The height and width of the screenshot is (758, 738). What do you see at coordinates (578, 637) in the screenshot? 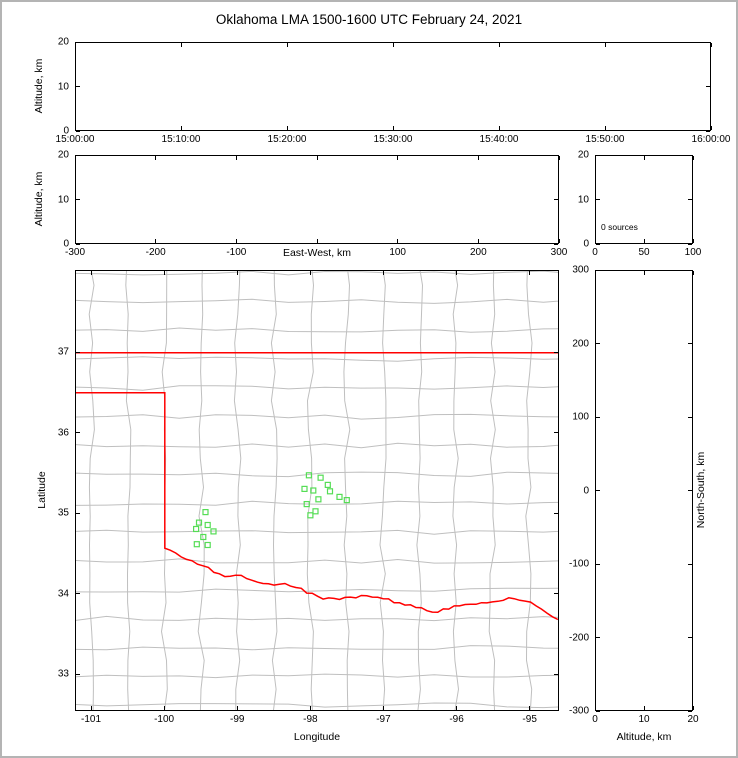
I see `tick-label-y: -200` at bounding box center [578, 637].